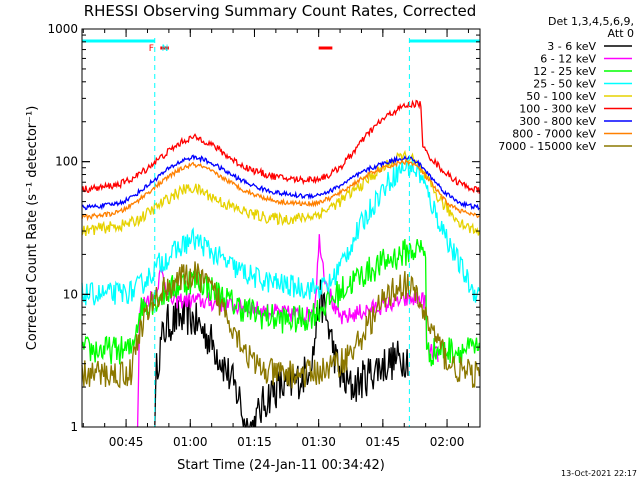 The height and width of the screenshot is (480, 640). I want to click on legend-entry-label: 6 - 12 keV, so click(568, 59).